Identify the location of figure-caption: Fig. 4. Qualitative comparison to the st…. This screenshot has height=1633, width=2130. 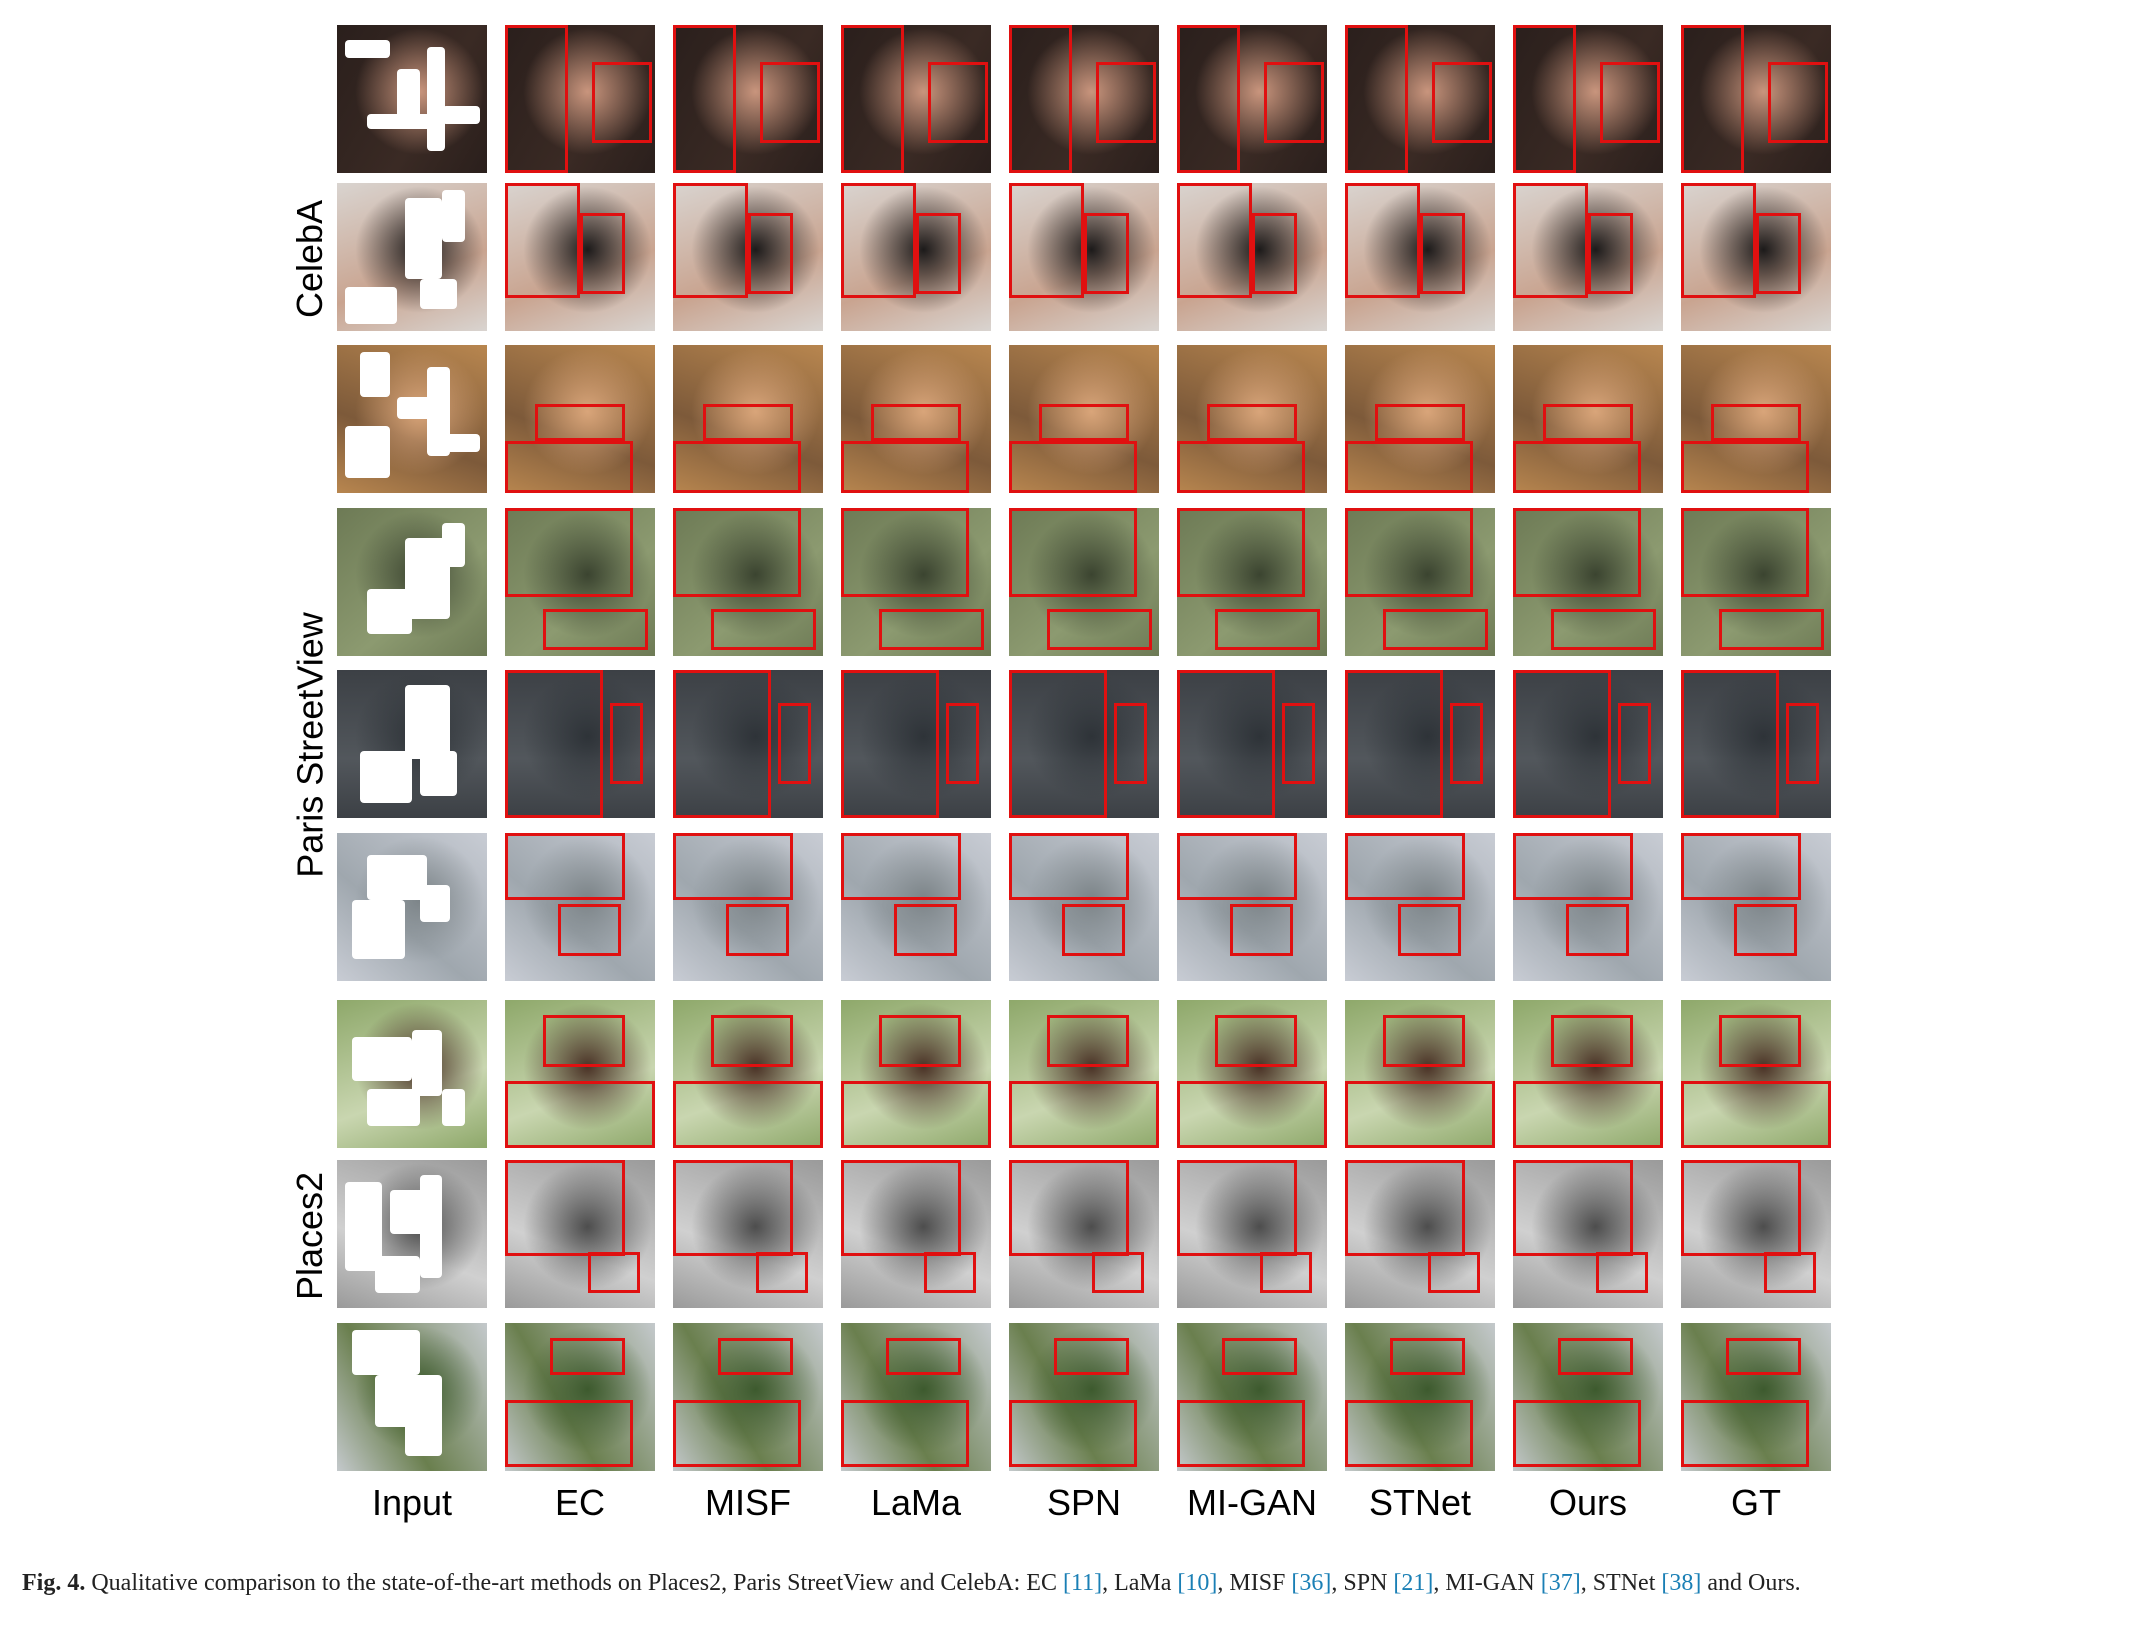
(1067, 1583).